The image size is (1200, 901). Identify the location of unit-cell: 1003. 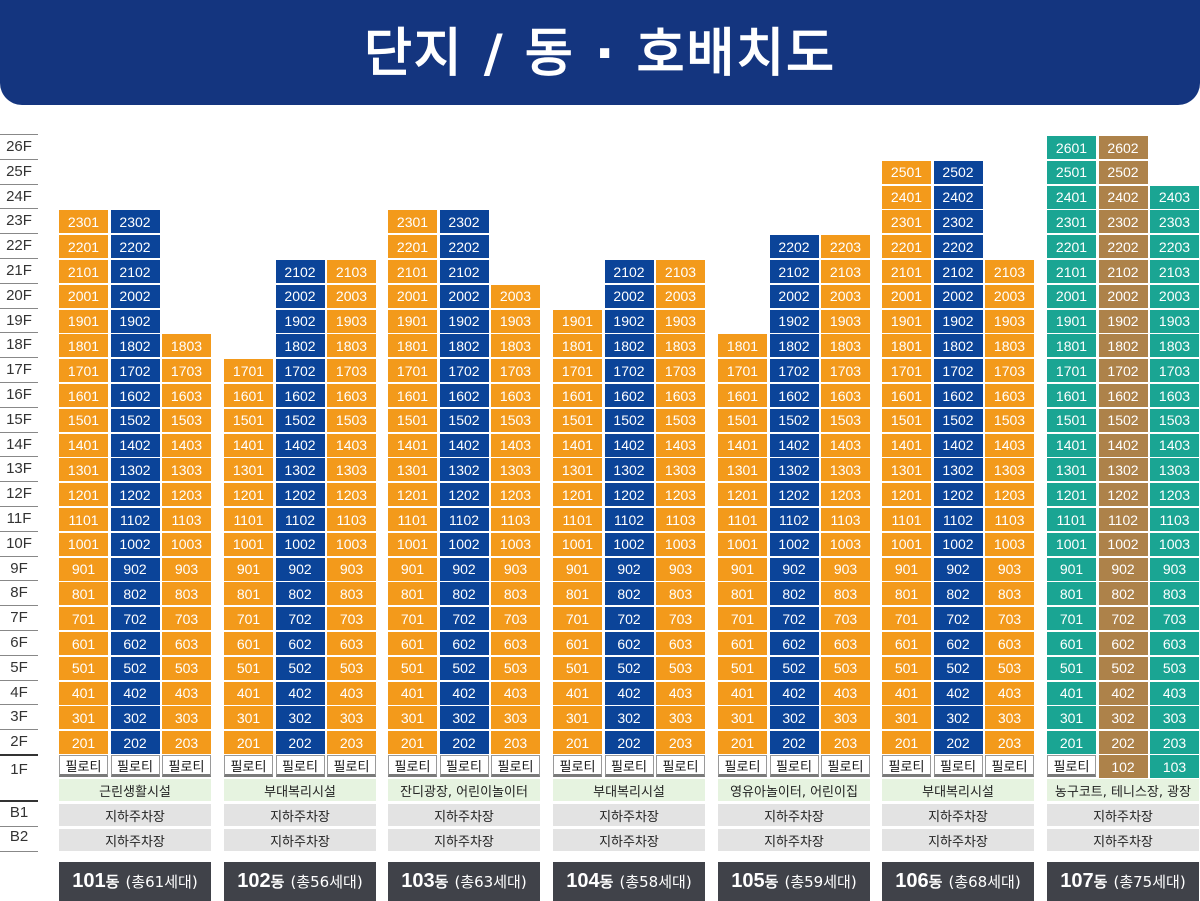
(845, 544).